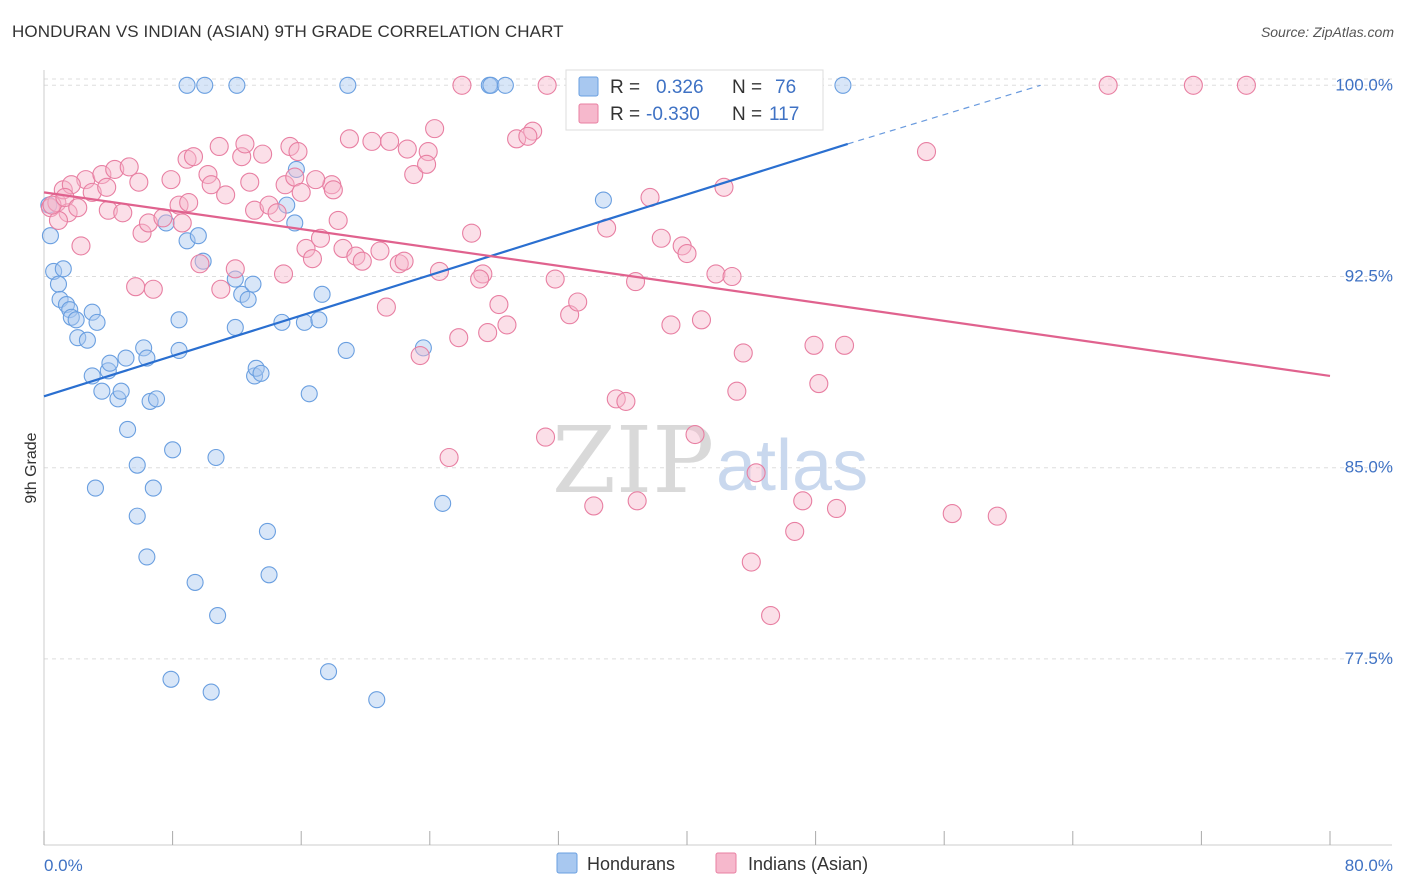 Image resolution: width=1406 pixels, height=892 pixels. I want to click on watermark: ZIP atlas, so click(710, 460).